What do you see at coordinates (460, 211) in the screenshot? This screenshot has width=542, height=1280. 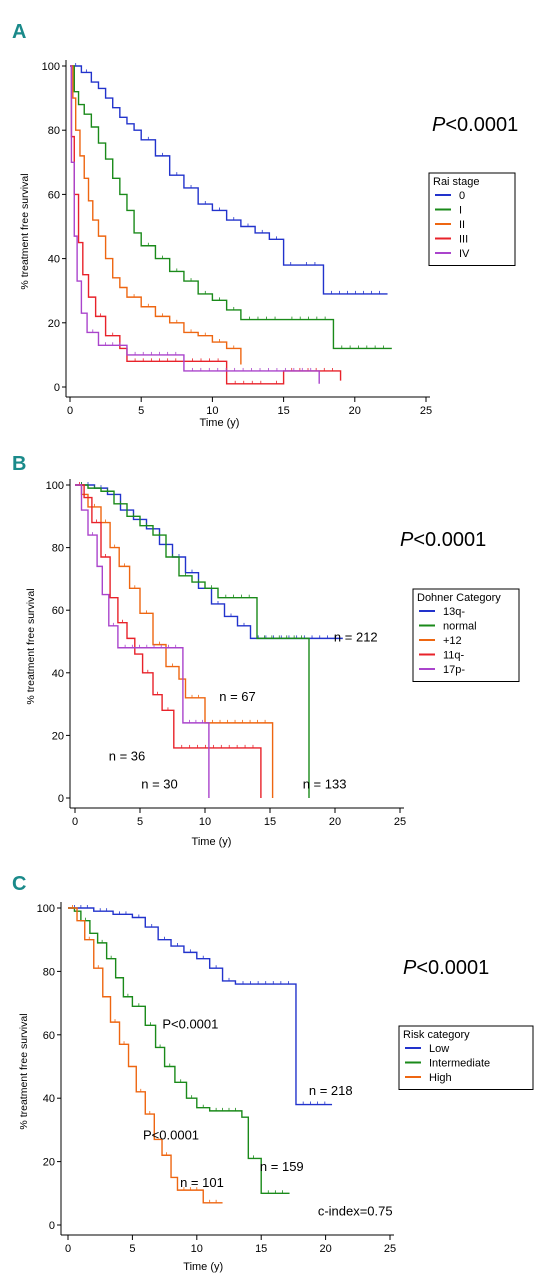 I see `legend-entry: I` at bounding box center [460, 211].